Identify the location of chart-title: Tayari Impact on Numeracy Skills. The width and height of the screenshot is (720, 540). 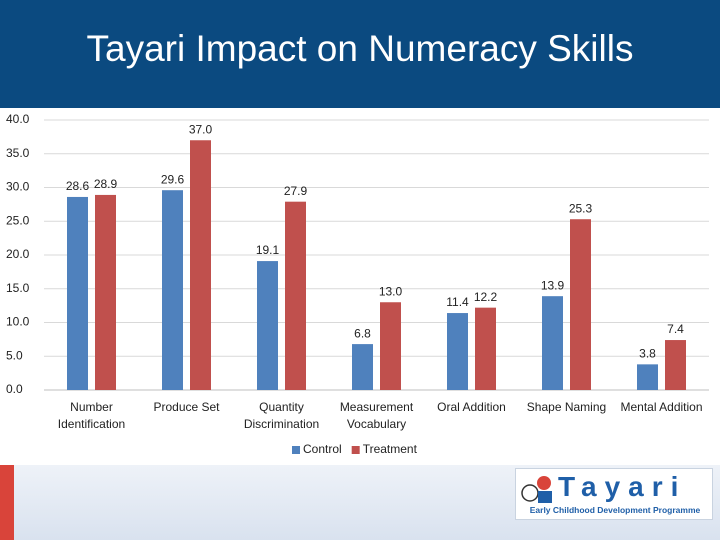
(360, 48).